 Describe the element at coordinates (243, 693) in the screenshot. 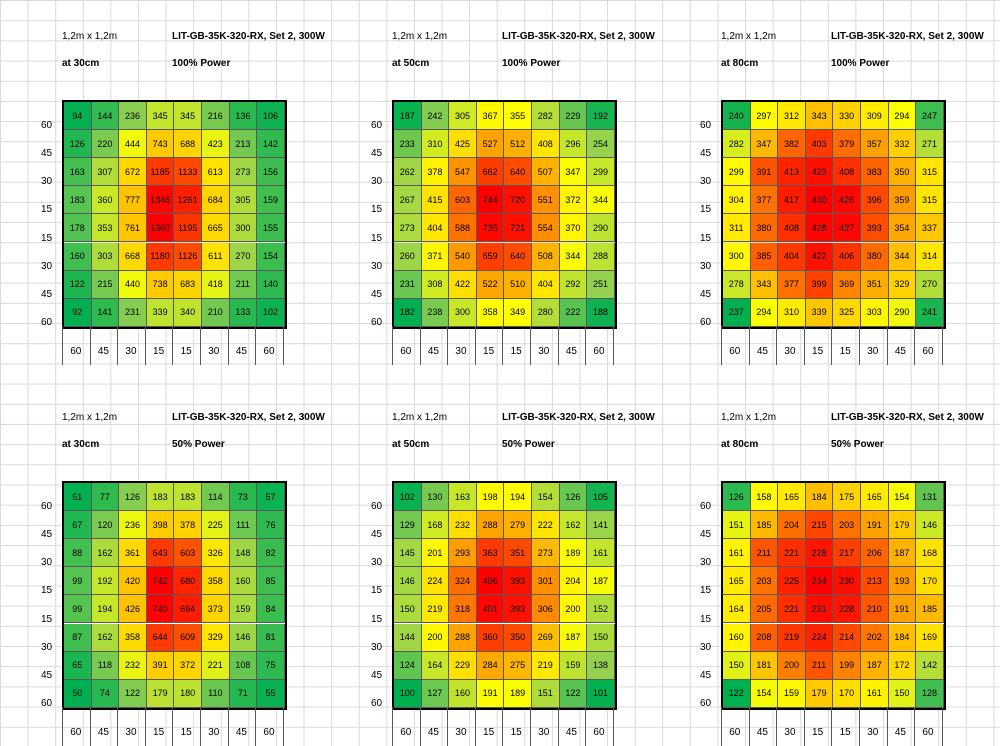

I see `heatmap-cell: 71` at that location.